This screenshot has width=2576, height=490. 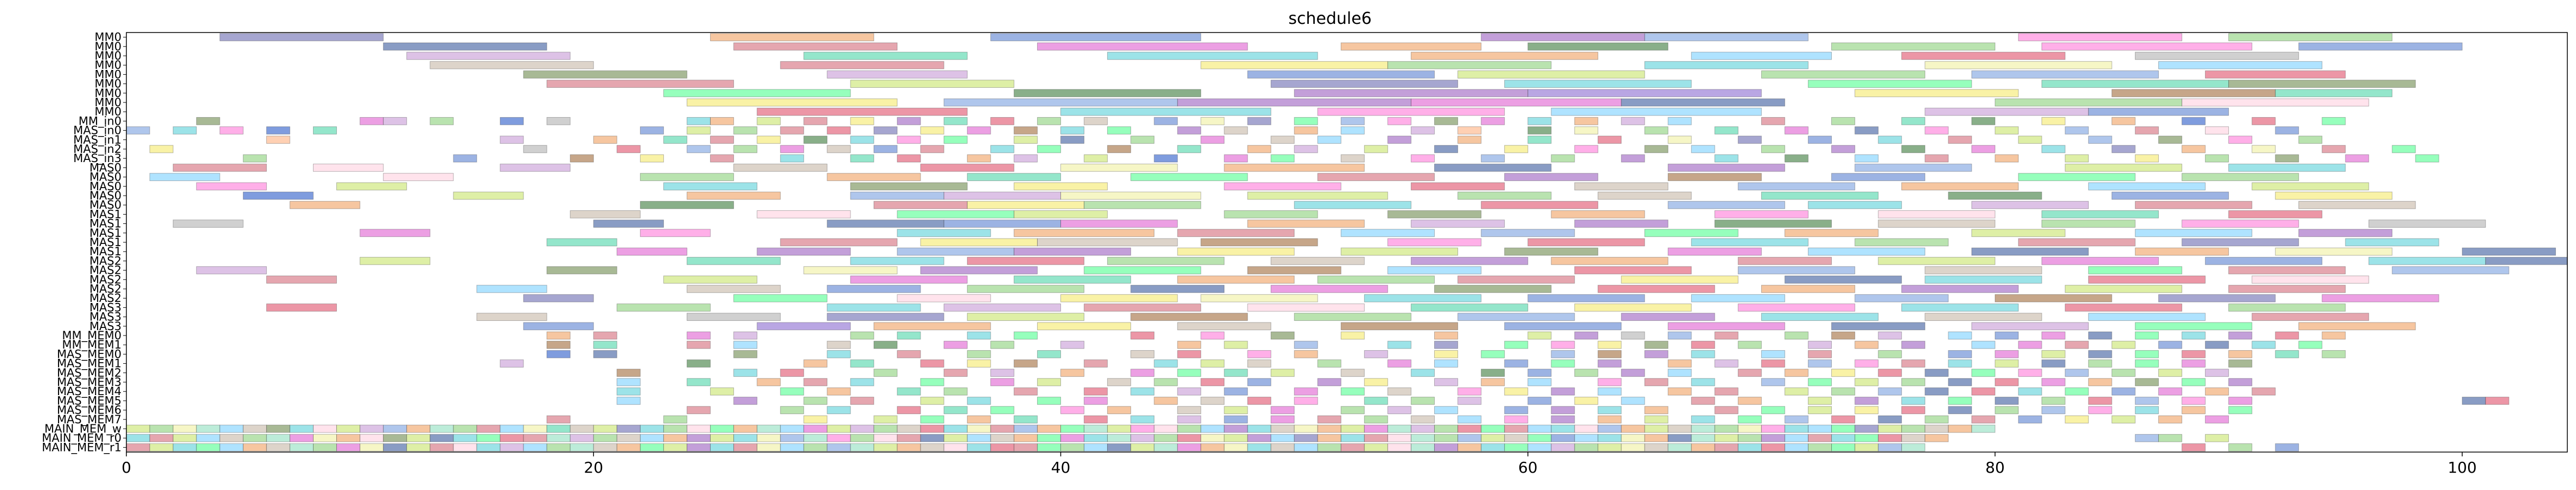 I want to click on y-tick-label: MAS2, so click(x=106, y=288).